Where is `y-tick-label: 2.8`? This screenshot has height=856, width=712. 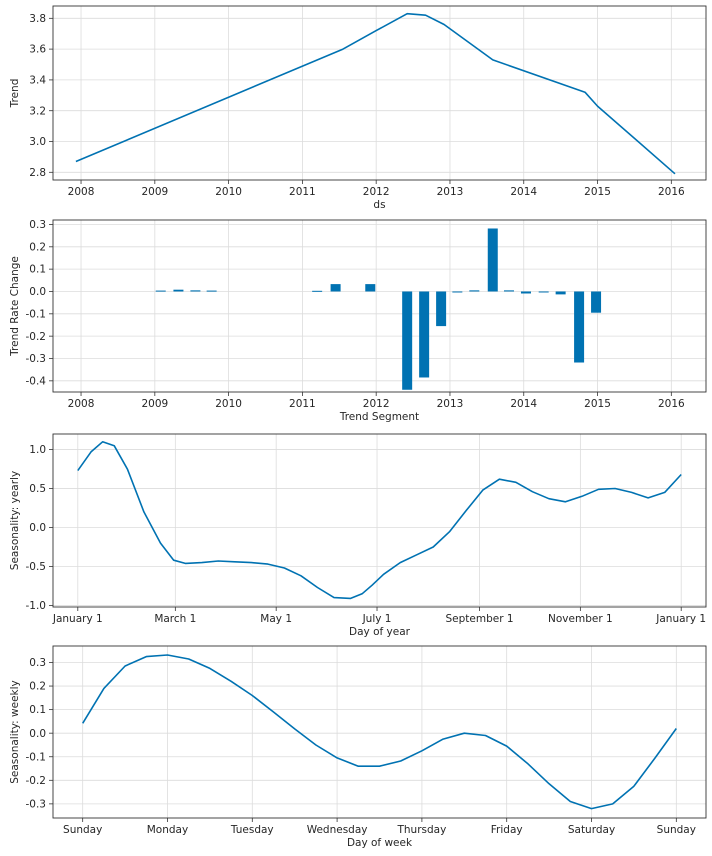 y-tick-label: 2.8 is located at coordinates (37, 173).